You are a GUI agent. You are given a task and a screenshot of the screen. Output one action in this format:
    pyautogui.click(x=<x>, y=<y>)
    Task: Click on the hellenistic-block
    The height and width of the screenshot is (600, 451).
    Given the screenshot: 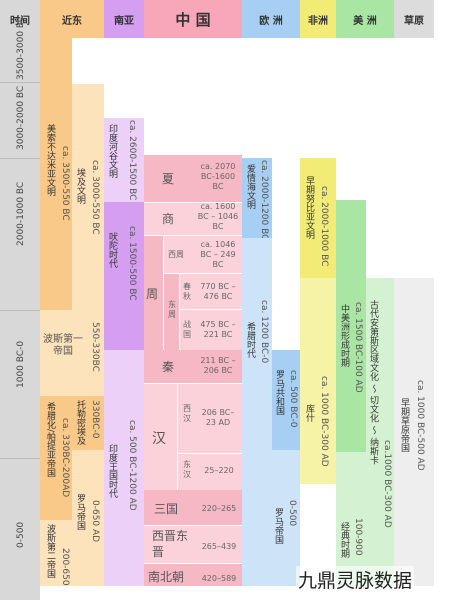 What is the action you would take?
    pyautogui.click(x=56, y=458)
    